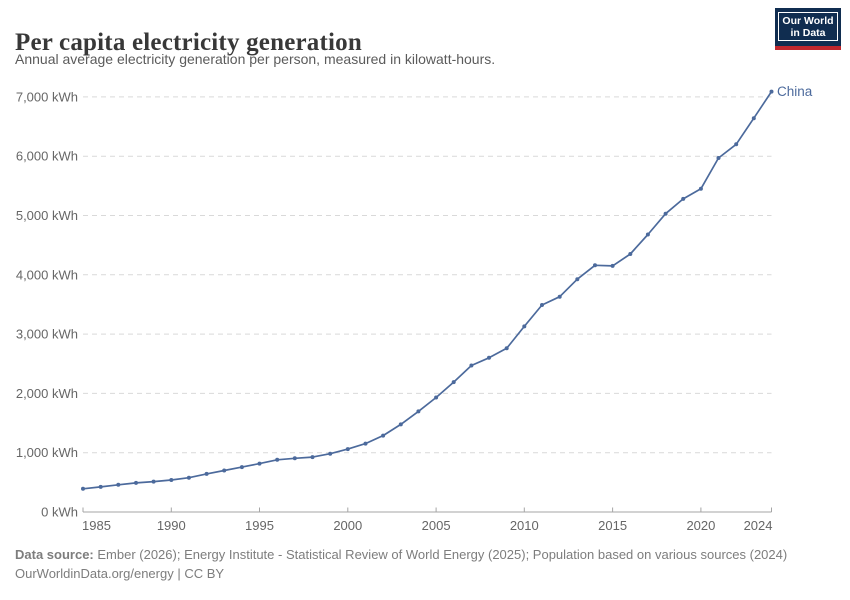 This screenshot has width=850, height=600. I want to click on owid-logo-redbar, so click(808, 48).